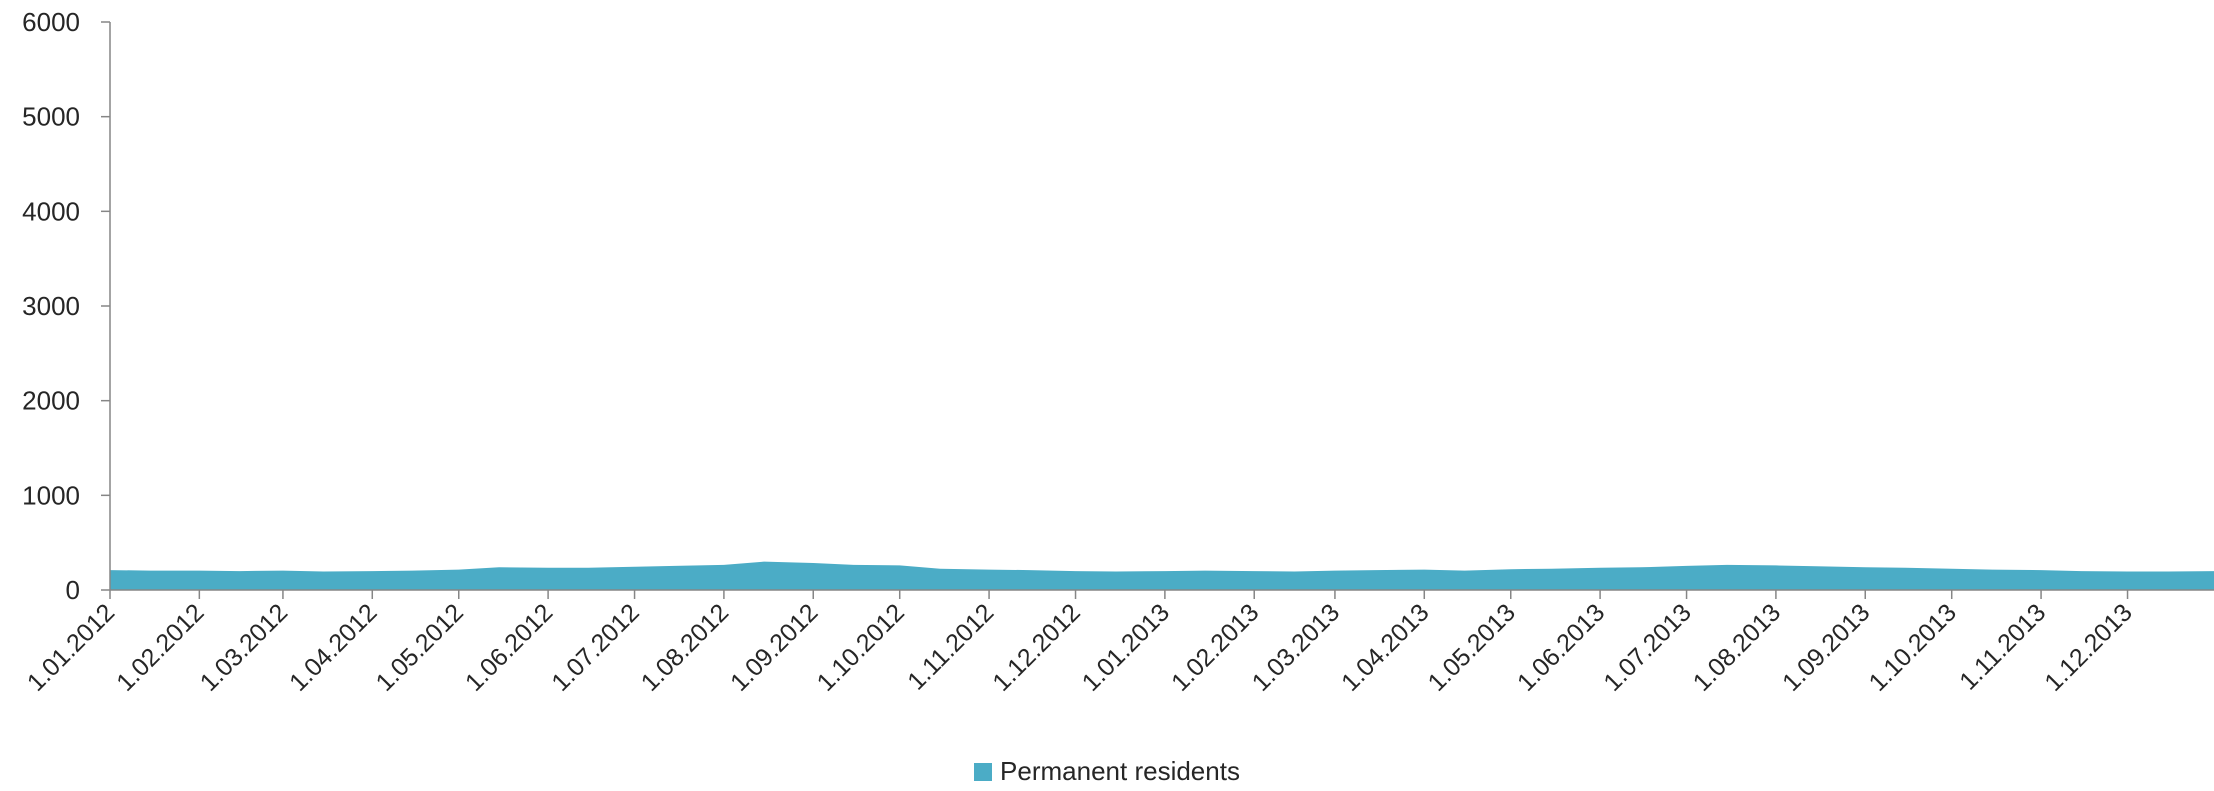  What do you see at coordinates (244, 647) in the screenshot?
I see `x-tick-label: 1.03.2012` at bounding box center [244, 647].